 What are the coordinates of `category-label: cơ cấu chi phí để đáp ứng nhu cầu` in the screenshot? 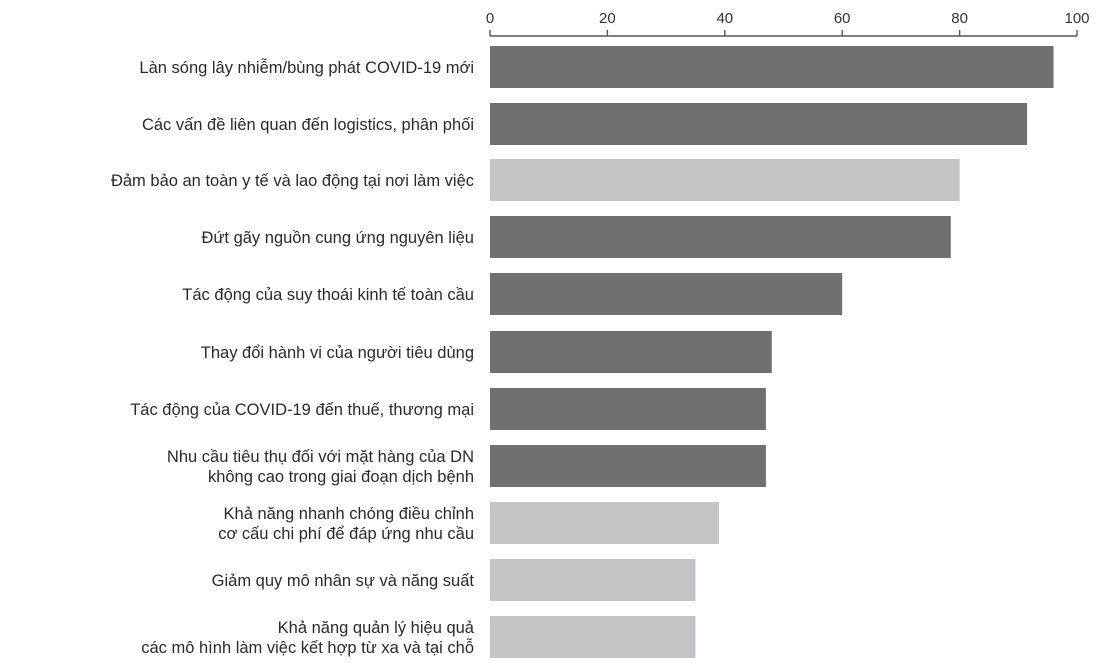 It's located at (346, 534).